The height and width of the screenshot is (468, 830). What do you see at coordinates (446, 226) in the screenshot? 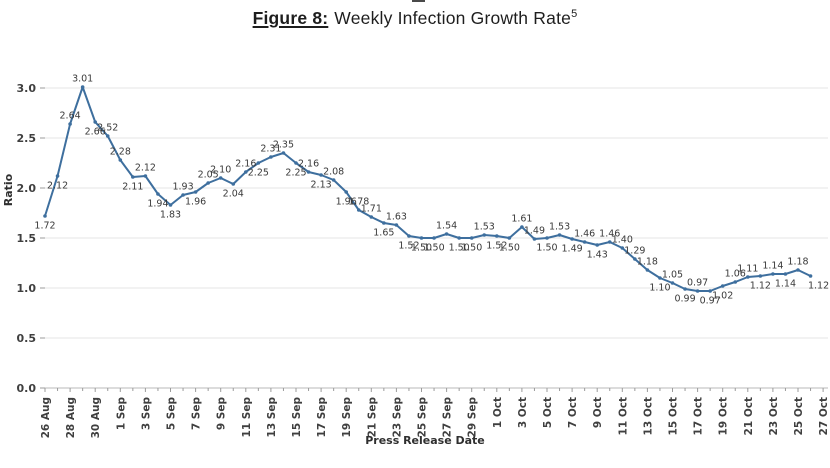
I see `data-point-label: 1.54` at bounding box center [446, 226].